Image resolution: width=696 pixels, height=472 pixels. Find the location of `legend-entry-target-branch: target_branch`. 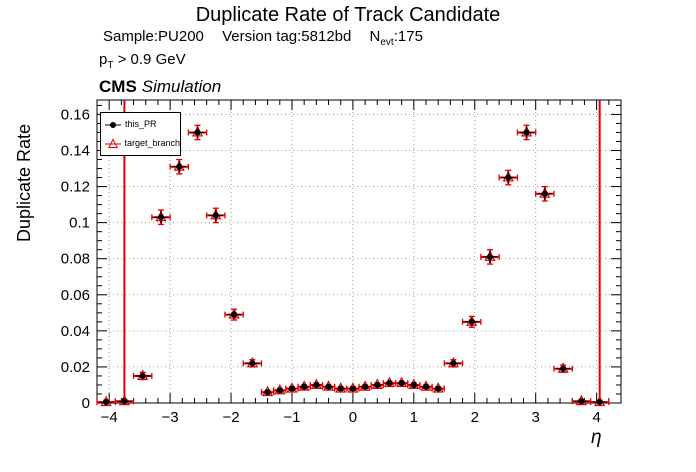

legend-entry-target-branch: target_branch is located at coordinates (140, 143).